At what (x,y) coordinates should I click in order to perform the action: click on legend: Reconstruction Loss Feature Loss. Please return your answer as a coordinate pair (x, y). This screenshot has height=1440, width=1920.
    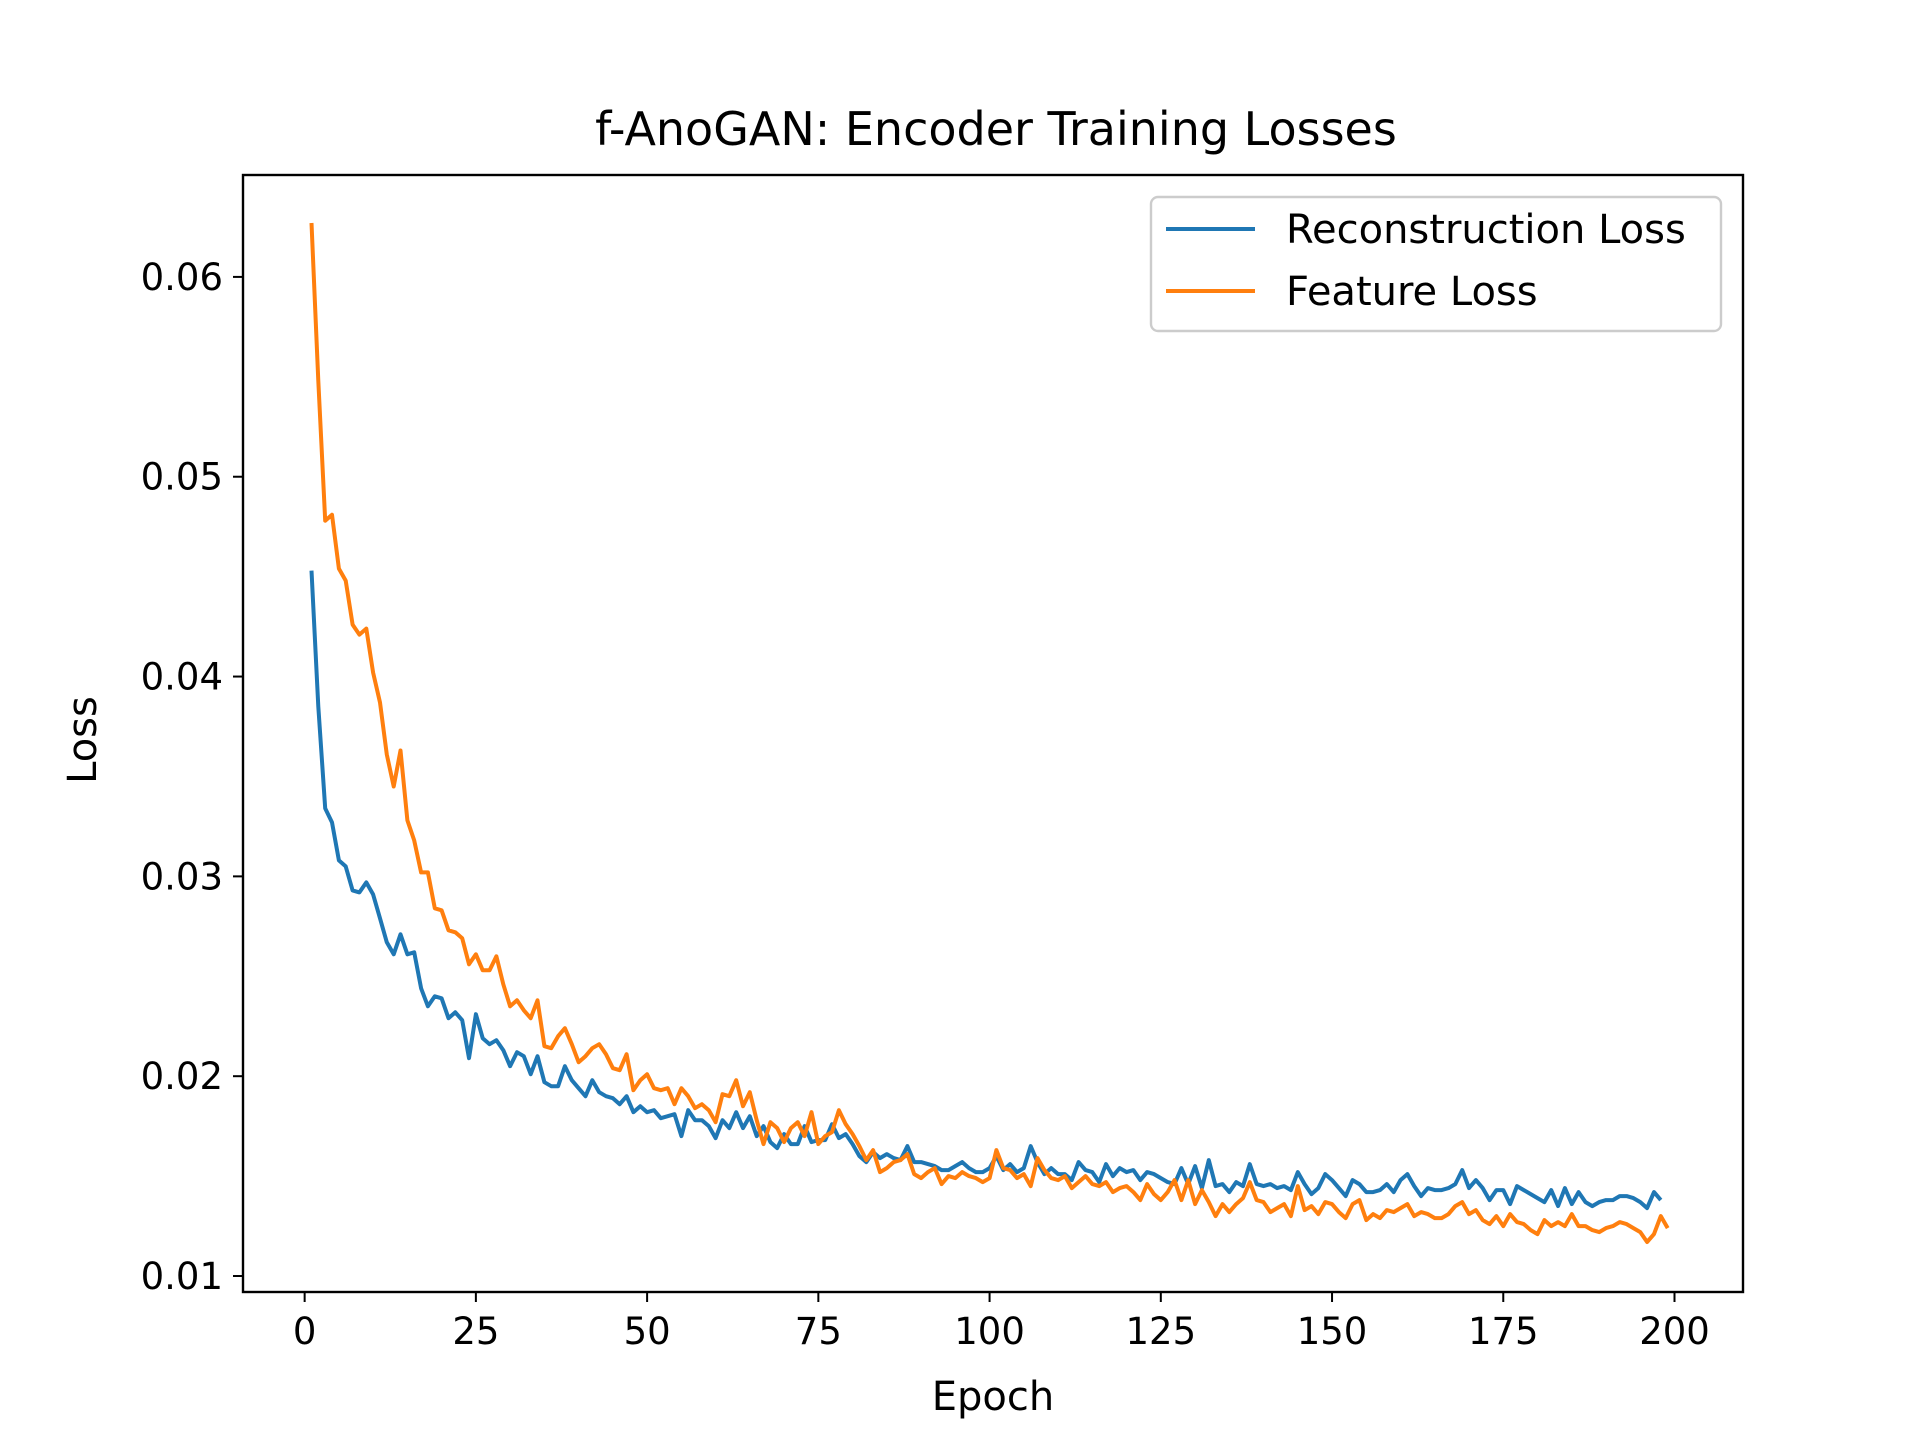
    Looking at the image, I should click on (1436, 264).